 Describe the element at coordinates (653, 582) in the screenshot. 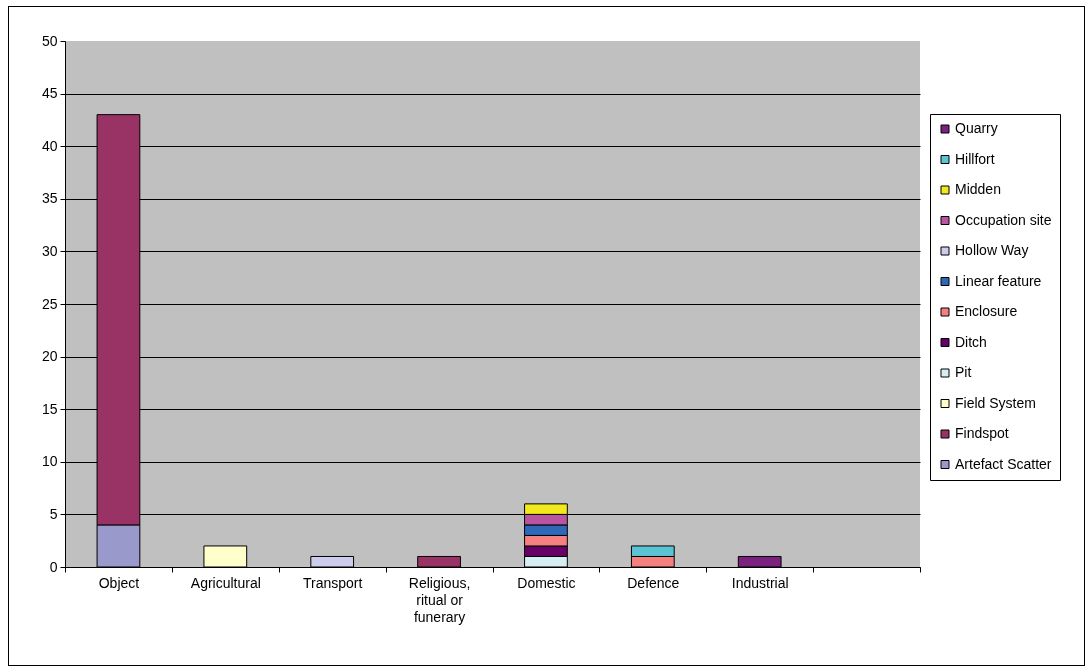

I see `x-tick-label: Defence` at that location.